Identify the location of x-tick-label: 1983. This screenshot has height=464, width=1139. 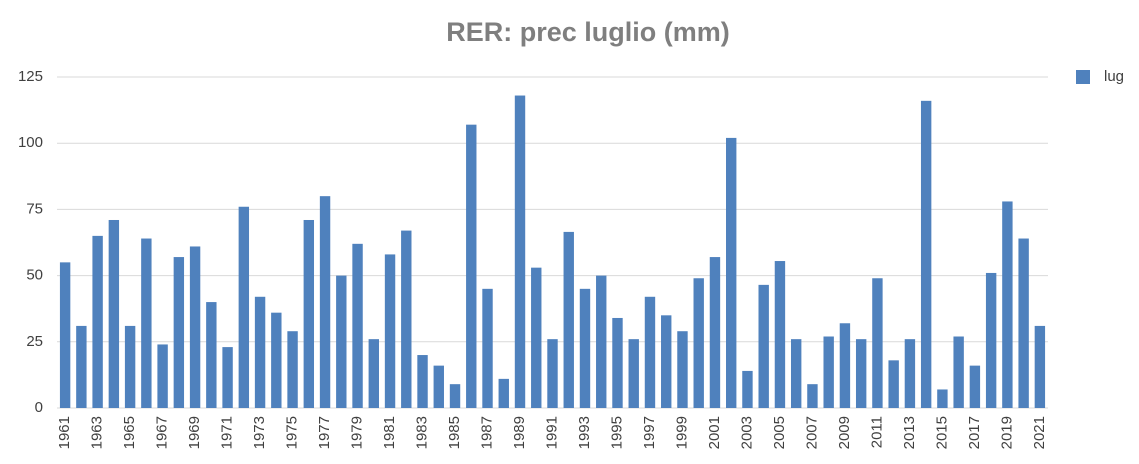
(422, 432).